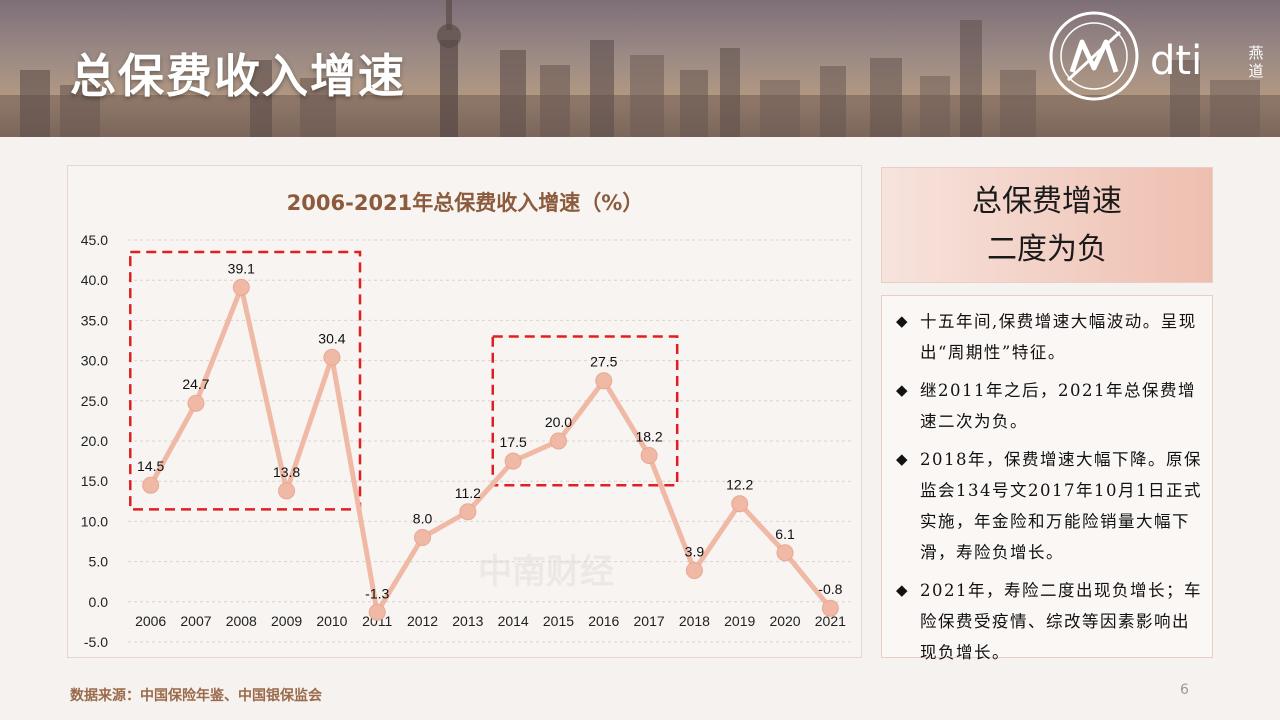 Image resolution: width=1280 pixels, height=720 pixels. What do you see at coordinates (546, 572) in the screenshot?
I see `watermark: 中南财经` at bounding box center [546, 572].